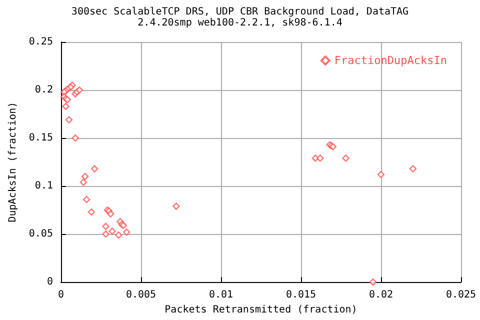 This screenshot has width=480, height=320. Describe the element at coordinates (49, 282) in the screenshot. I see `y-tick-label: 0` at that location.